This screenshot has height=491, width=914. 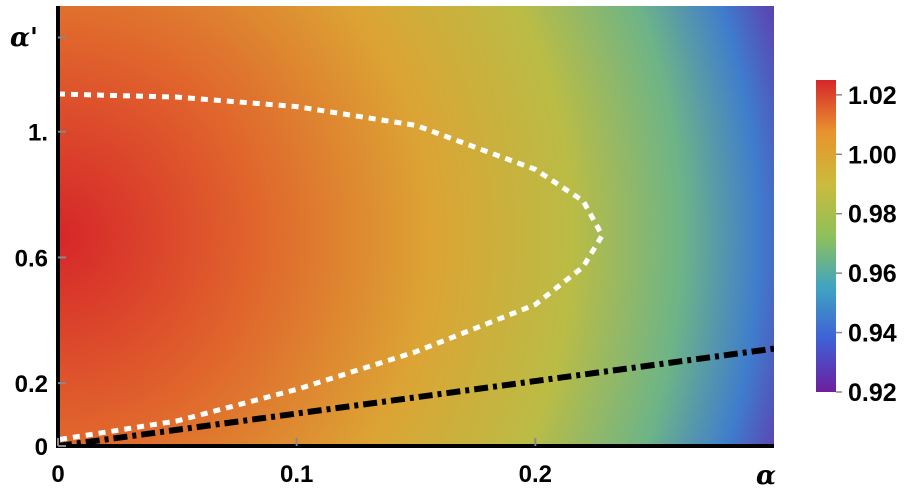 I want to click on colorbar-tick-label: 1.02, so click(x=872, y=96).